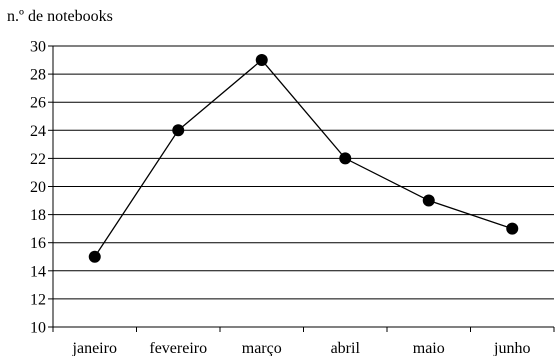 The image size is (558, 356). I want to click on y-axis-label: n.º de notebooks, so click(60, 16).